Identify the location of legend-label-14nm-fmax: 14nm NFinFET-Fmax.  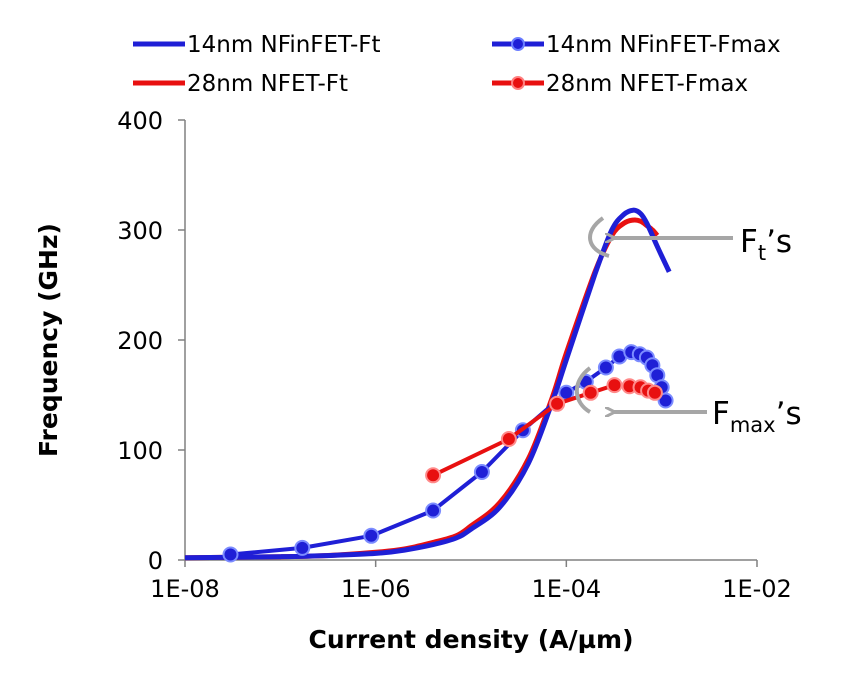
(663, 45).